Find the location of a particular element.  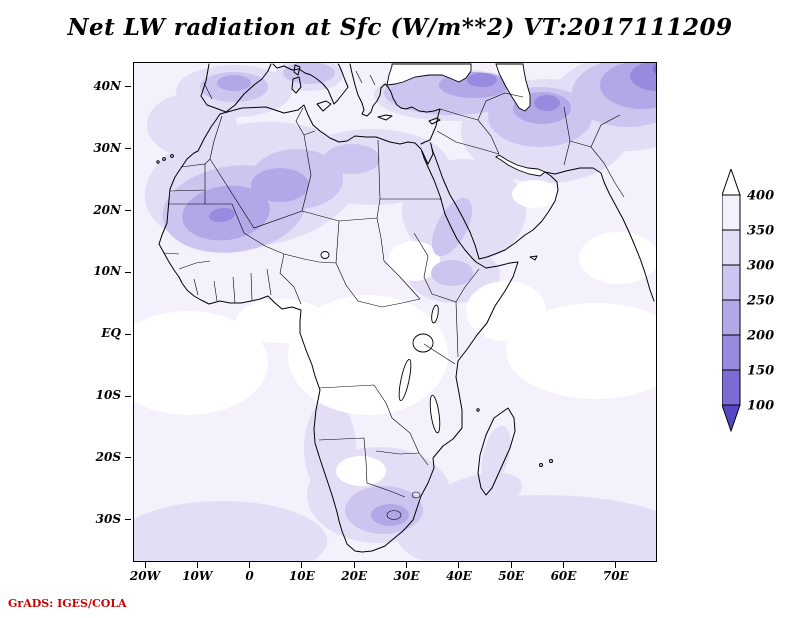

y-tick-label: 20N is located at coordinates (107, 209).